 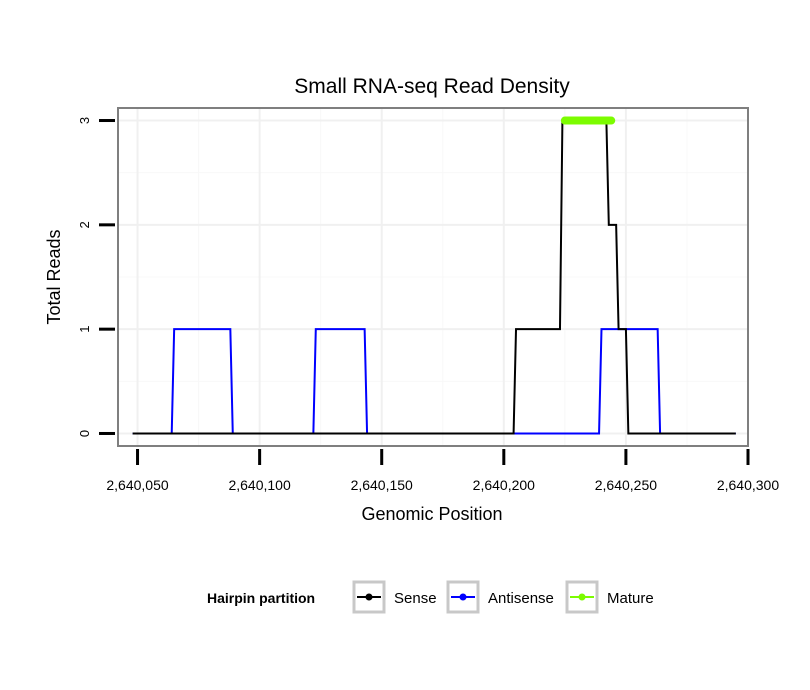 I want to click on x-axis-label: Genomic Position, so click(x=431, y=514).